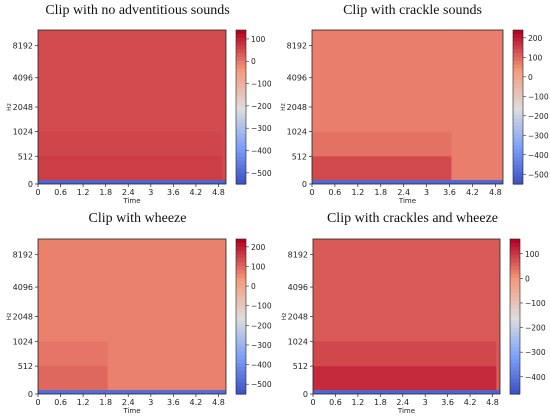  Describe the element at coordinates (132, 168) in the screenshot. I see `spectrogram-band` at that location.